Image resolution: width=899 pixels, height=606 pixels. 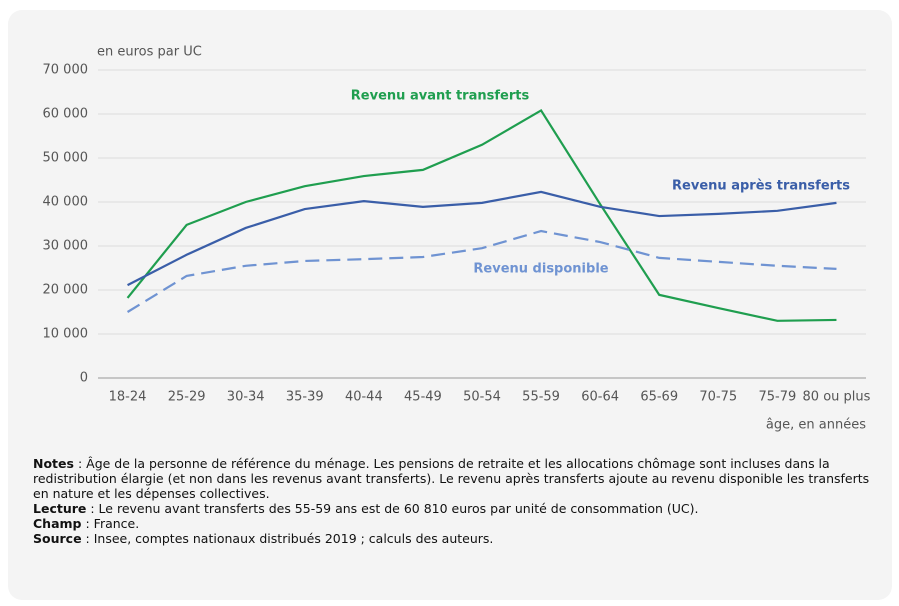 What do you see at coordinates (66, 114) in the screenshot?
I see `y-tick-label: 60 000` at bounding box center [66, 114].